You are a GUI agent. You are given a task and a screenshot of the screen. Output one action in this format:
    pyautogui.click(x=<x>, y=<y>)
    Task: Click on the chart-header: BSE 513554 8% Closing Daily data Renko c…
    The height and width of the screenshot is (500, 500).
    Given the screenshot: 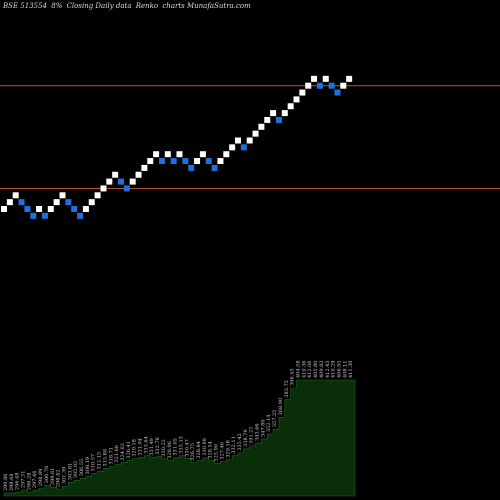 What is the action you would take?
    pyautogui.click(x=128, y=6)
    